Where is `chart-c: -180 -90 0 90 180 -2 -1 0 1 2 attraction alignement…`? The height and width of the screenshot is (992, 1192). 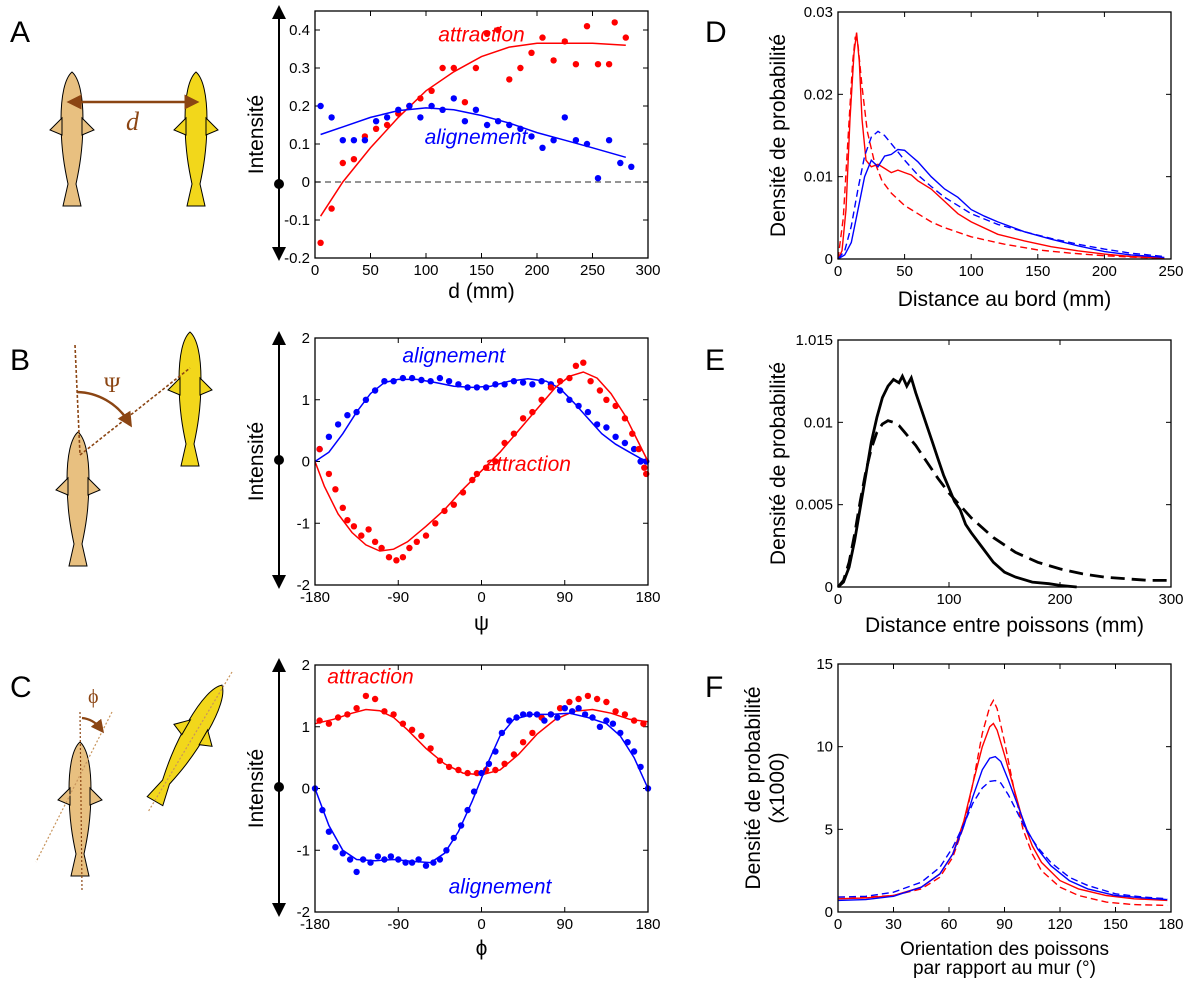
chart-c: -180 -90 0 90 180 -2 -1 0 1 2 attraction alignement… is located at coordinates (453, 808).